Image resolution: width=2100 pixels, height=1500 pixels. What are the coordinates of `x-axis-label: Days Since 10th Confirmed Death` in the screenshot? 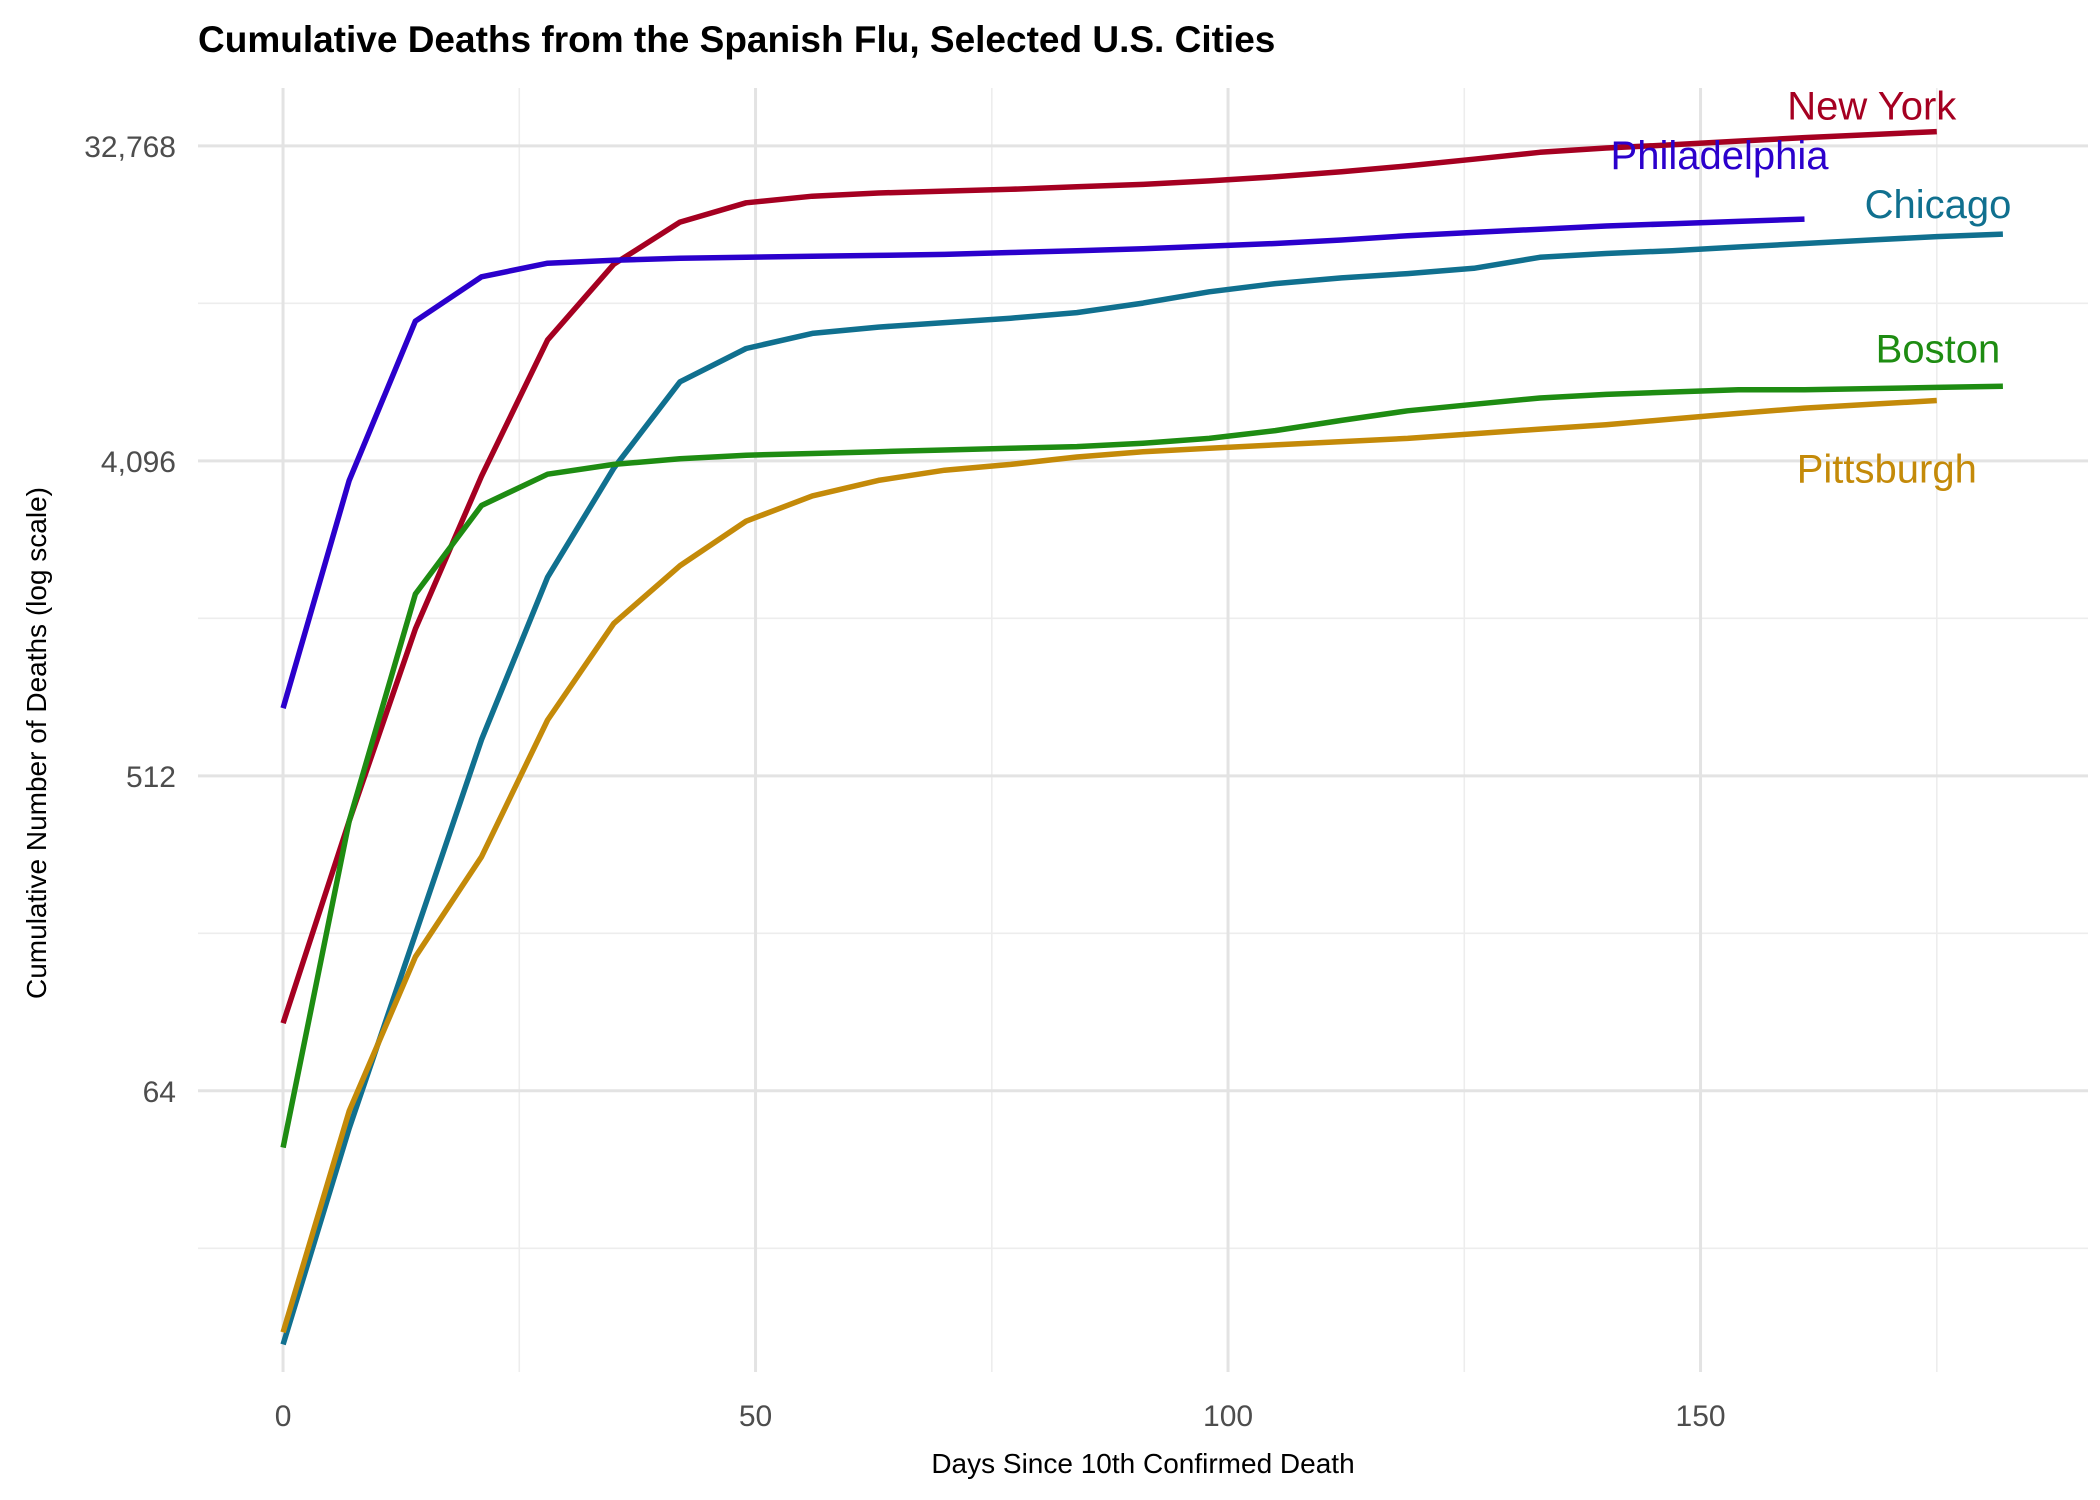 It's located at (1142, 1463).